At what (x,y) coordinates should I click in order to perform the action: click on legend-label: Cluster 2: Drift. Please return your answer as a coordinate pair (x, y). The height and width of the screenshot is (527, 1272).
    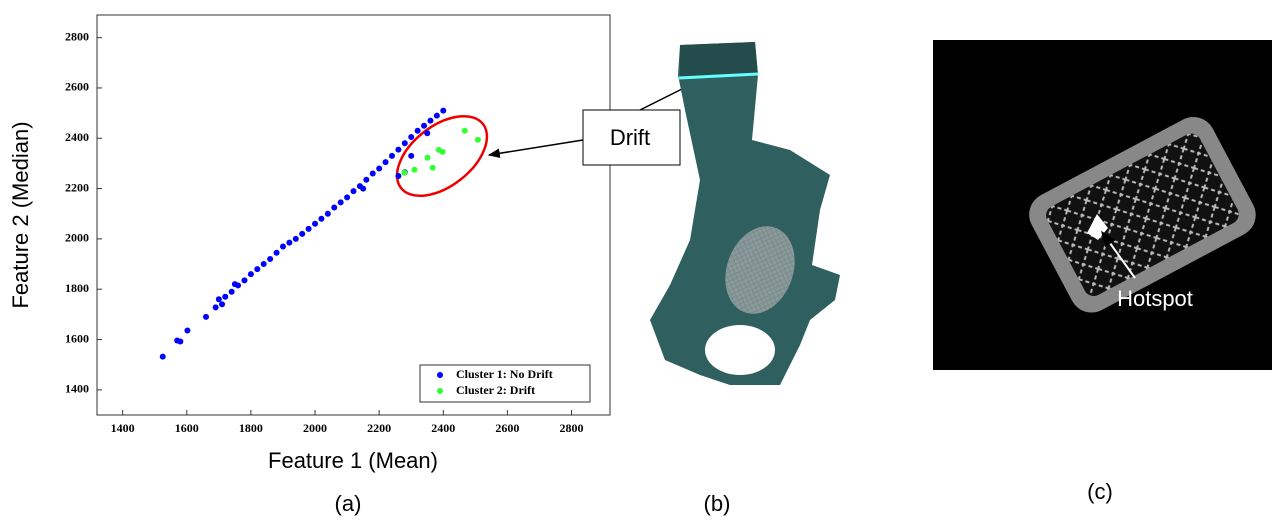
    Looking at the image, I should click on (495, 390).